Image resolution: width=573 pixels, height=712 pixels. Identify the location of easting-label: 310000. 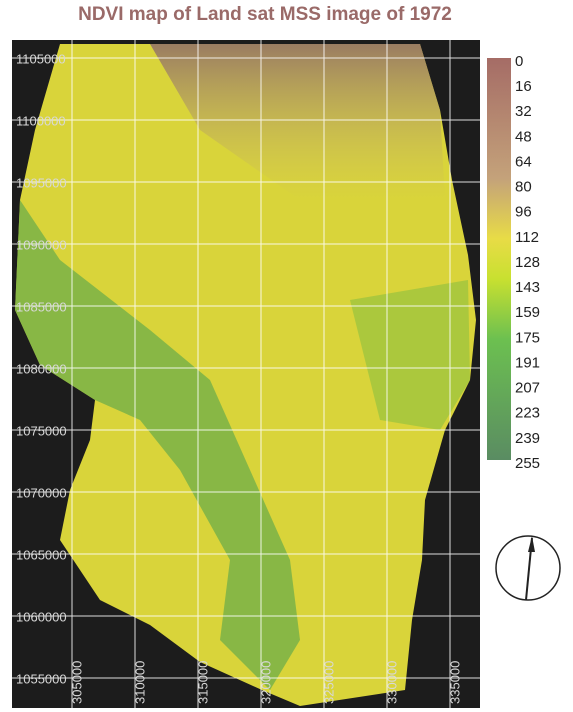
(139, 682).